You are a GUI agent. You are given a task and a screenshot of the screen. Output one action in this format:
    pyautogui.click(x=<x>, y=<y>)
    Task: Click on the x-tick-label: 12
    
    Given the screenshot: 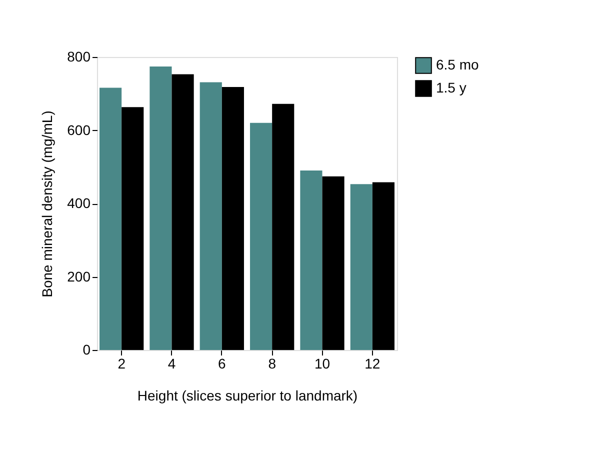 What is the action you would take?
    pyautogui.click(x=372, y=364)
    